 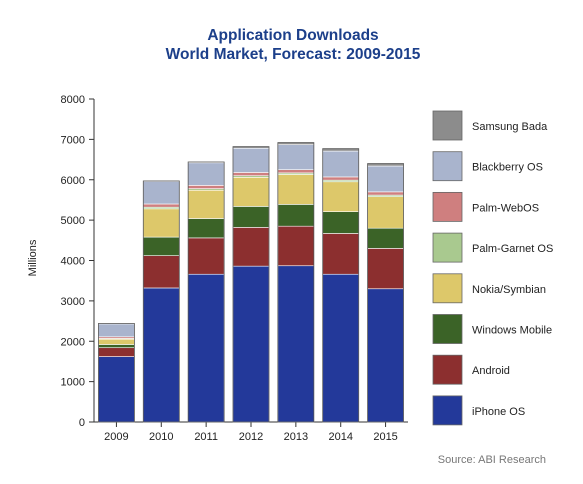 I want to click on y-tick-label: 6000, so click(x=73, y=181).